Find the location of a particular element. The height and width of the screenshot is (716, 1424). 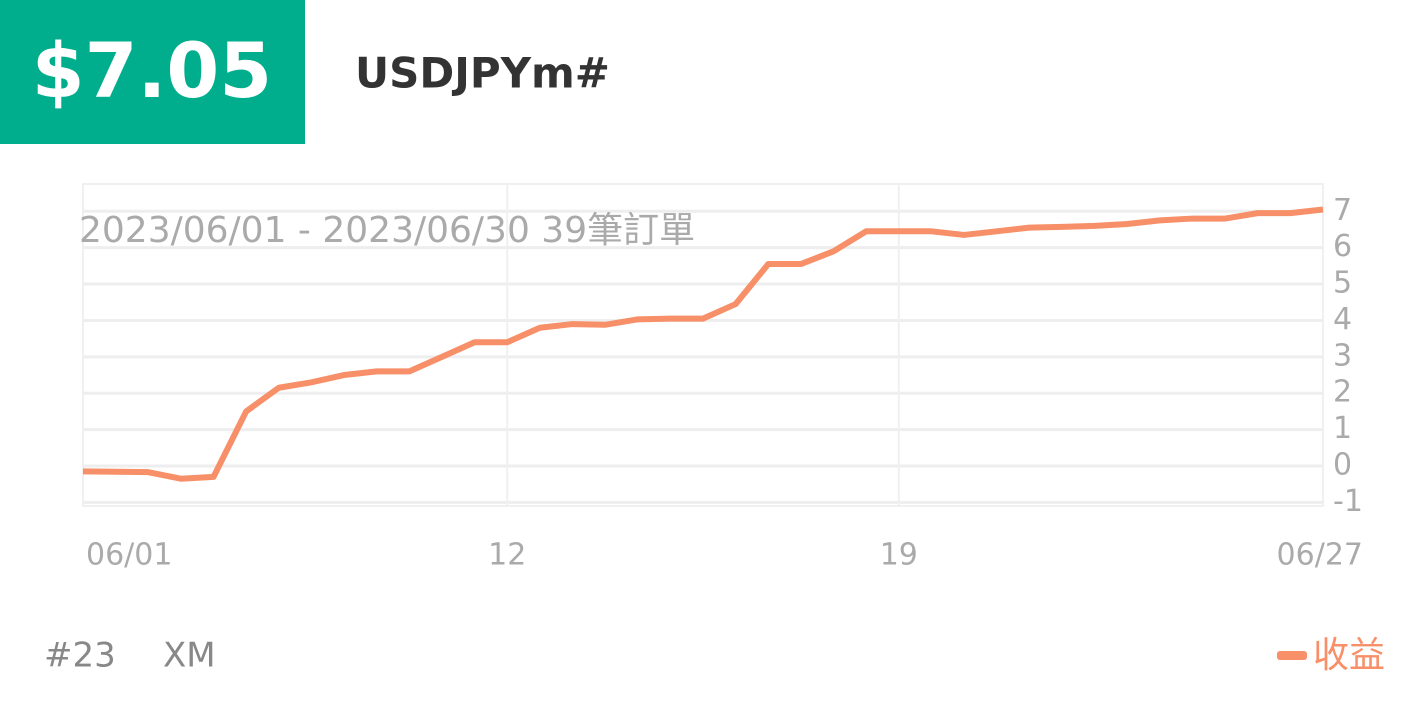

y-tick-label: 4 is located at coordinates (1342, 319).